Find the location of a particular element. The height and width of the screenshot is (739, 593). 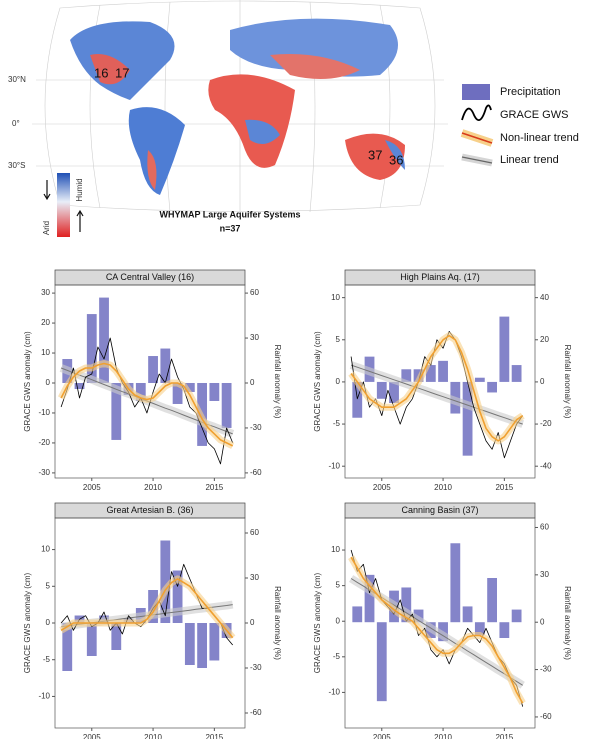

aquifer-label: 17 is located at coordinates (122, 72).